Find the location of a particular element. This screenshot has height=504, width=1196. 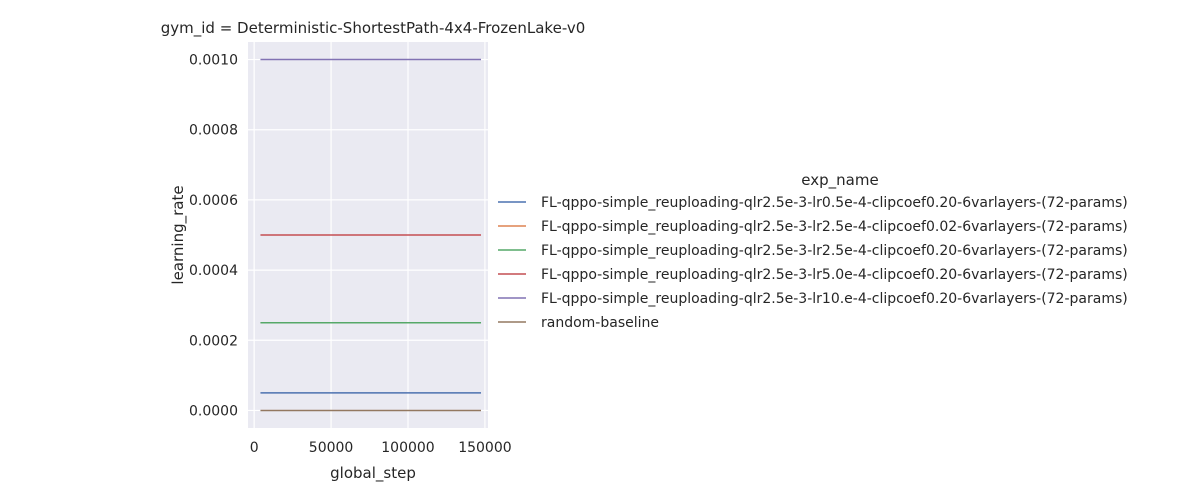

x-tick-label: 100000 is located at coordinates (407, 448).